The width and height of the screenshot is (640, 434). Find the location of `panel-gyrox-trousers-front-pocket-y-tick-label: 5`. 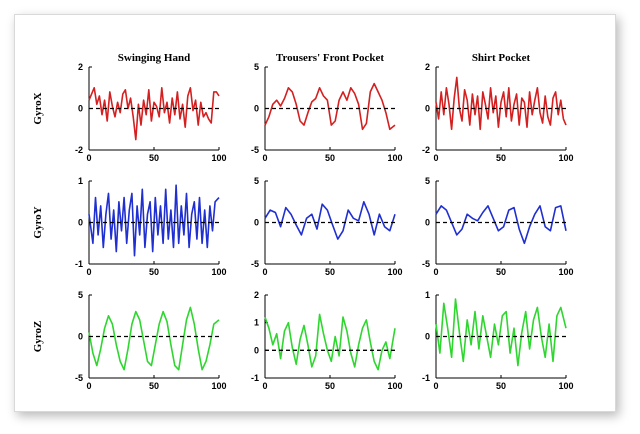

panel-gyrox-trousers-front-pocket-y-tick-label: 5 is located at coordinates (256, 67).